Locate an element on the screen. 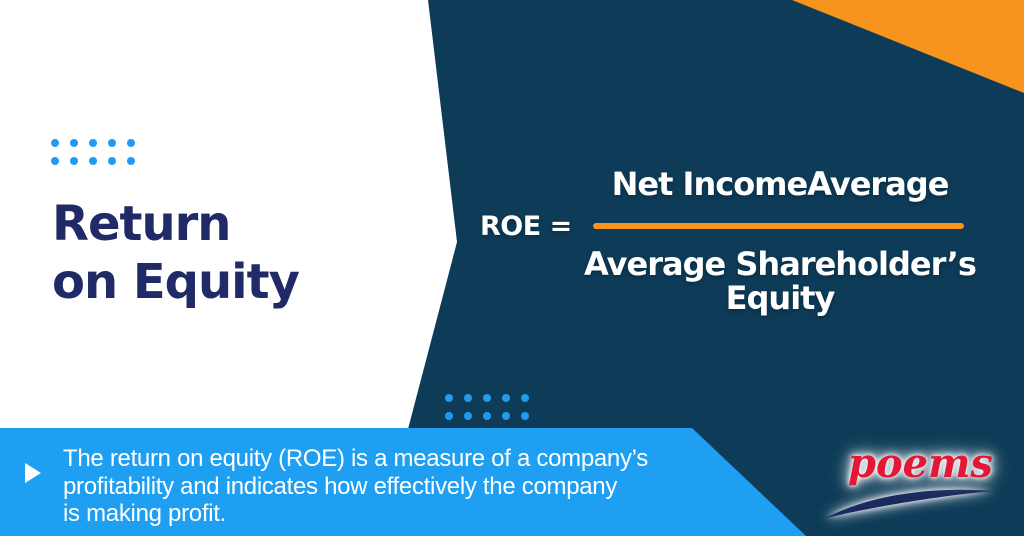 This screenshot has height=536, width=1024. description-line-3: is making profit. is located at coordinates (144, 513).